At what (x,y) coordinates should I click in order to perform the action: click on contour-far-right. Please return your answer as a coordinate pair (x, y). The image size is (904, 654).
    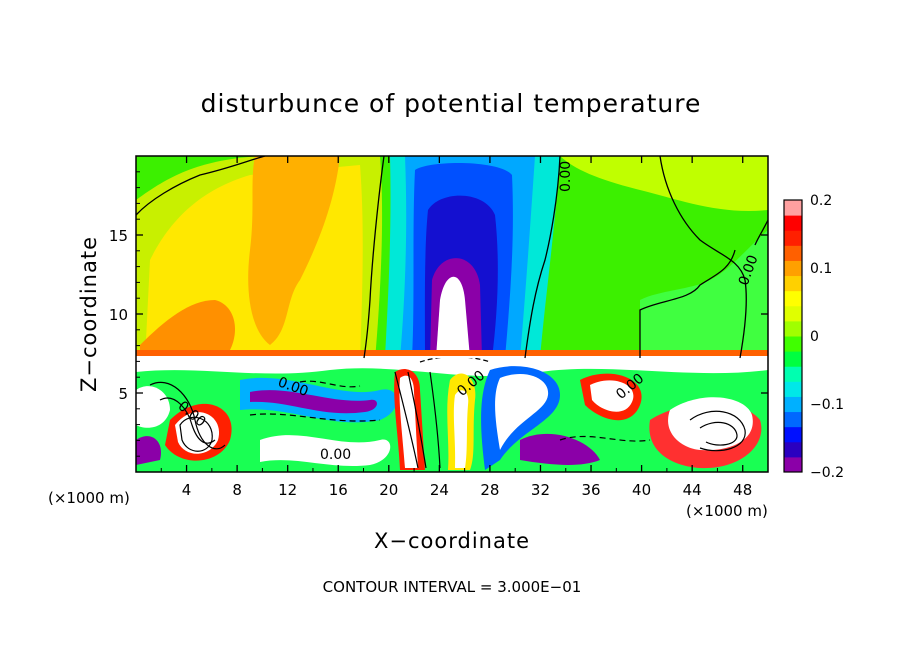
    Looking at the image, I should click on (761, 232).